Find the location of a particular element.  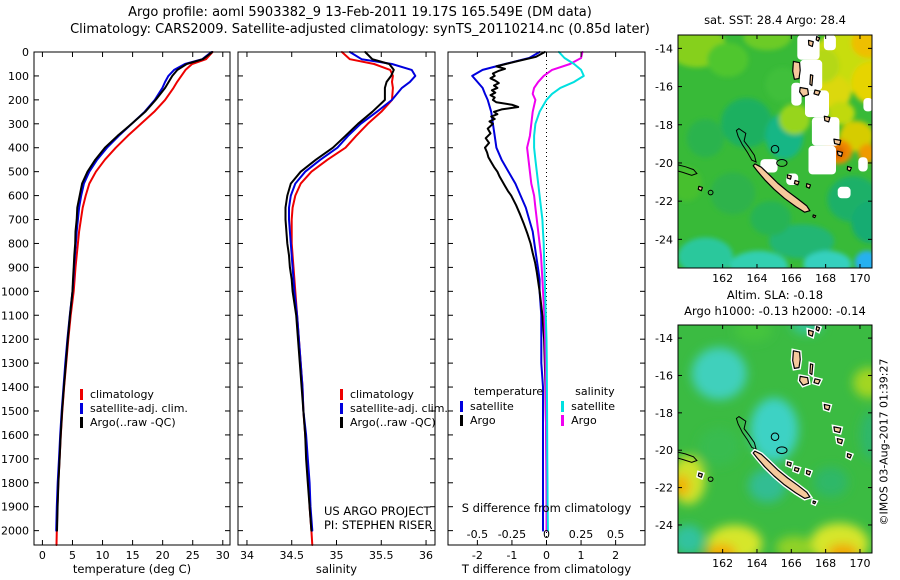

lon-tick-label: 166 is located at coordinates (791, 278).